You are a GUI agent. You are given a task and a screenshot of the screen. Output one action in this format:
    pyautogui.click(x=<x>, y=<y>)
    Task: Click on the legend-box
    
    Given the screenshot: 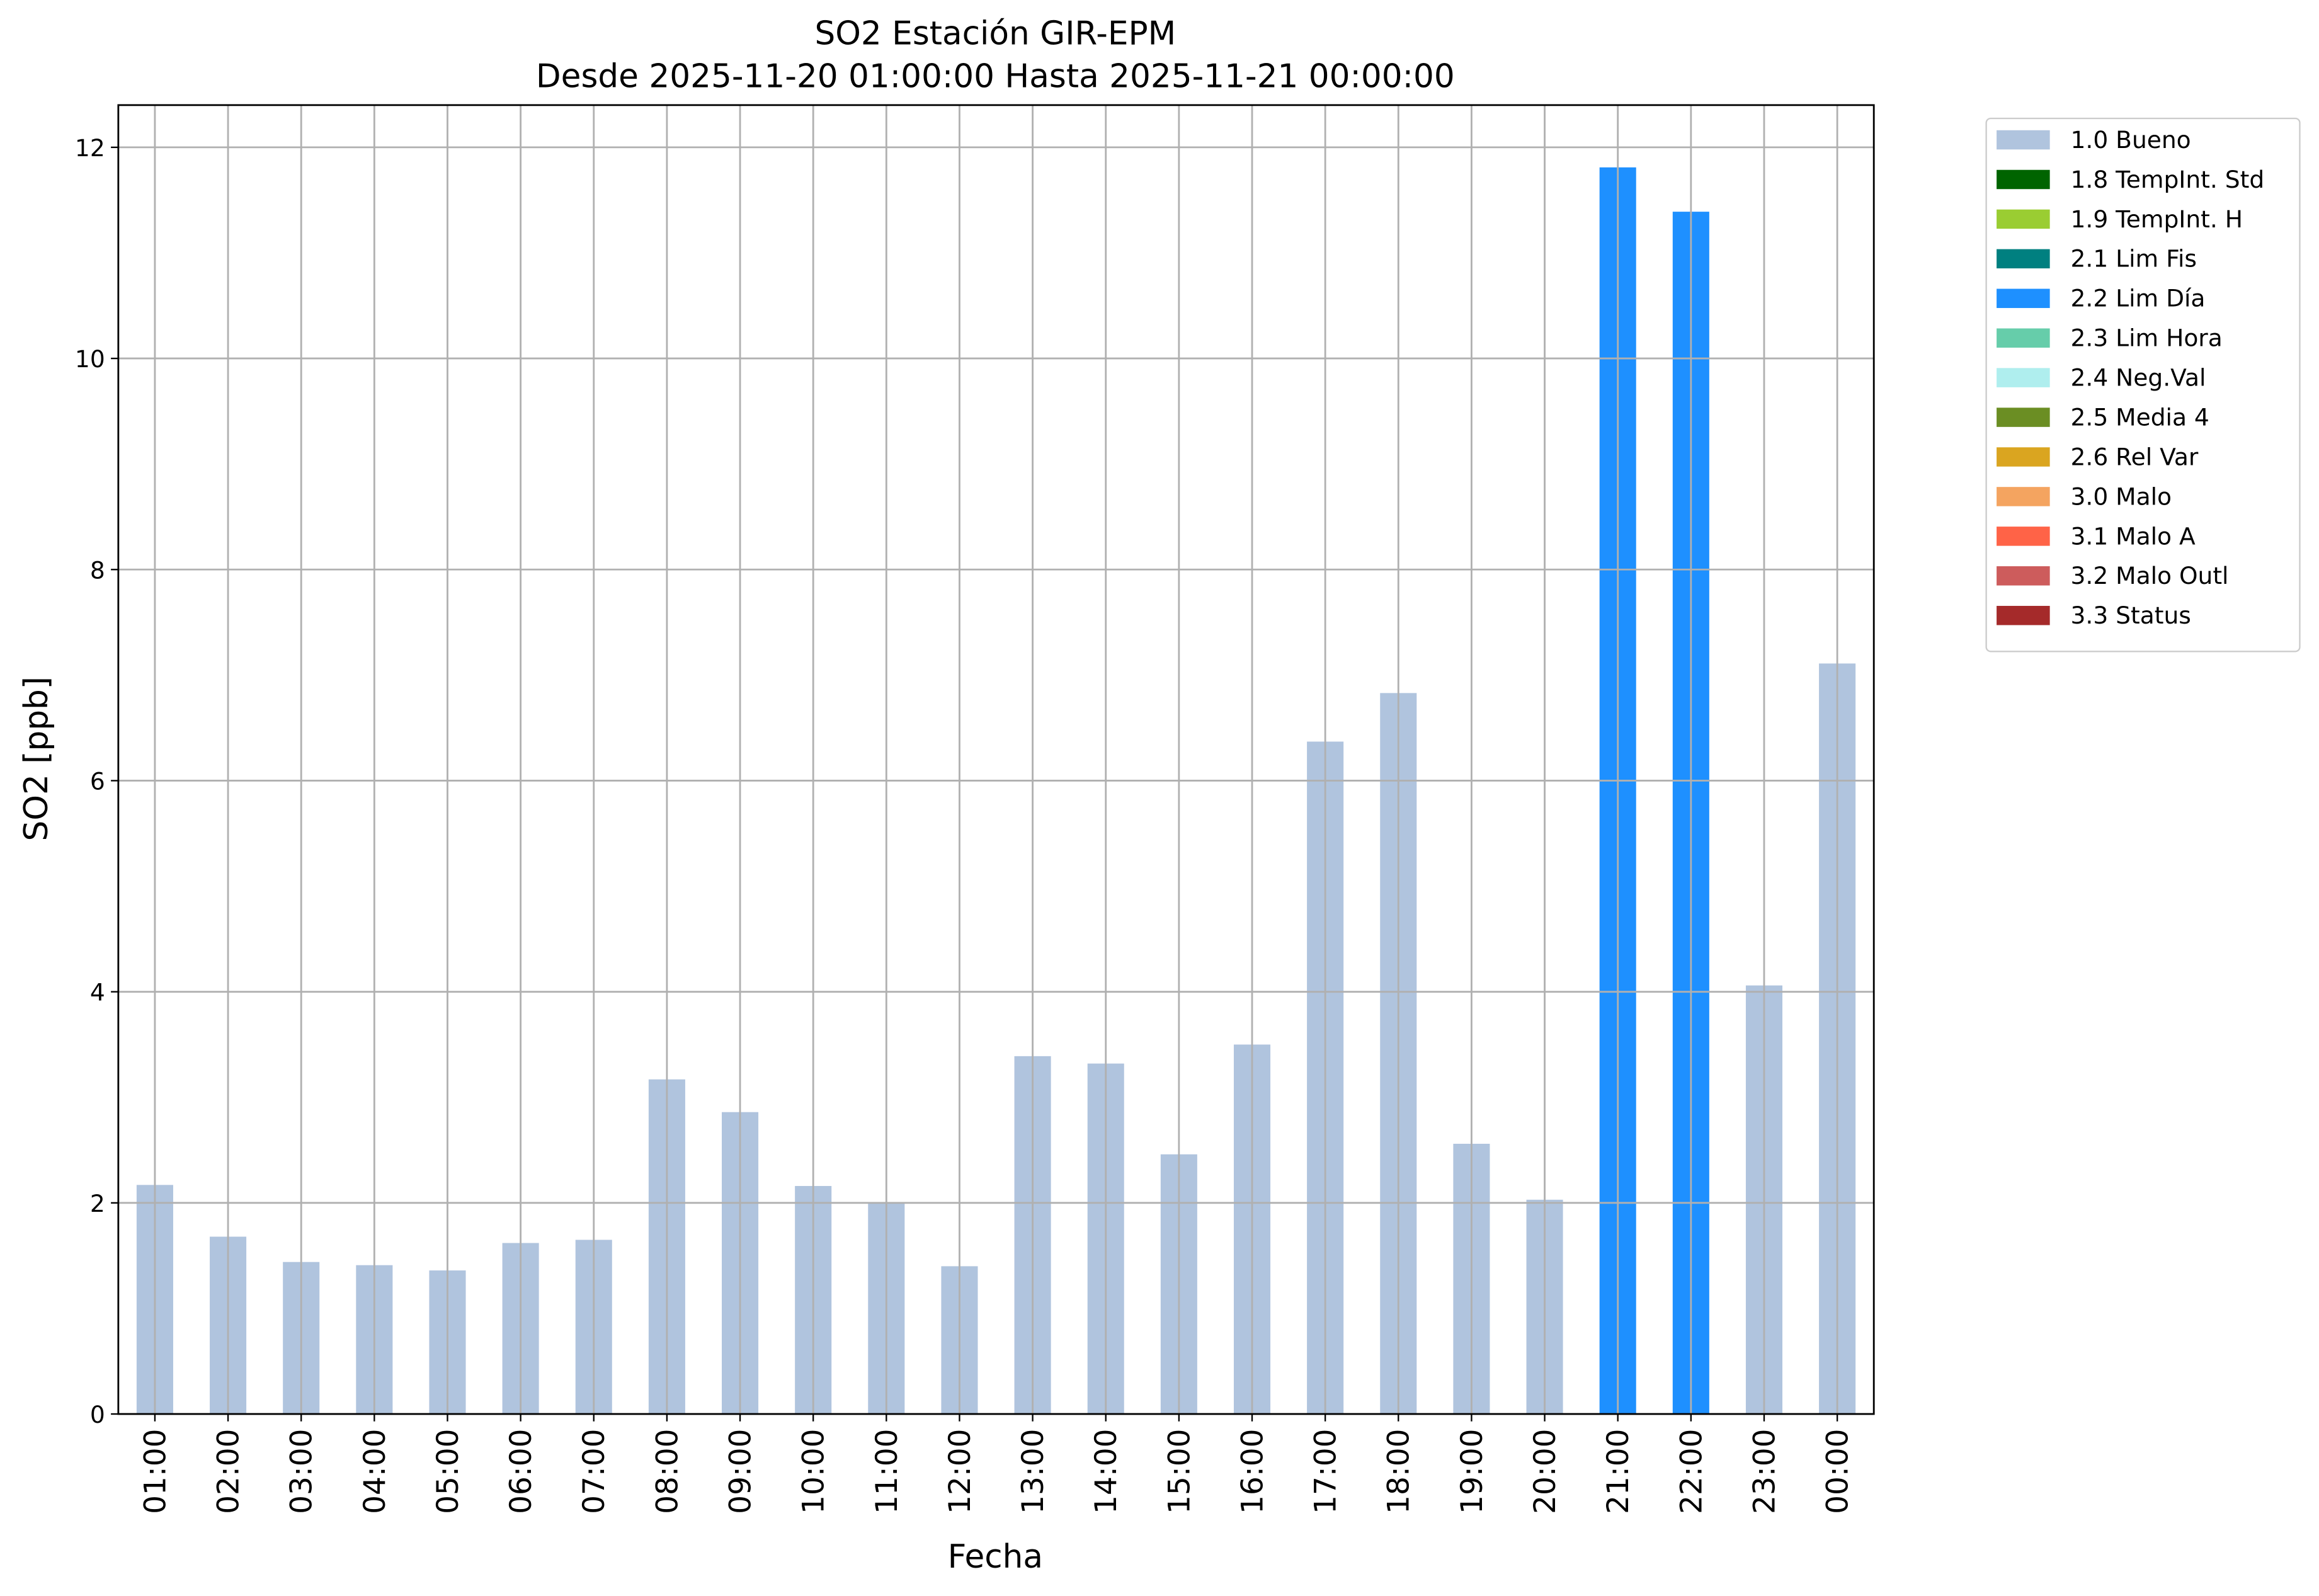 What is the action you would take?
    pyautogui.click(x=2143, y=385)
    